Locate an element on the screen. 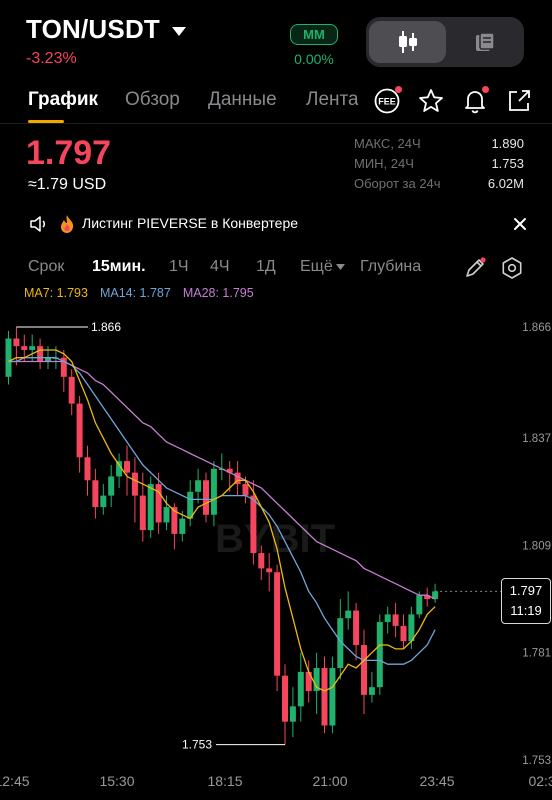 Image resolution: width=552 pixels, height=800 pixels. stat-row: Оборот за 24ч 6.02M is located at coordinates (439, 186).